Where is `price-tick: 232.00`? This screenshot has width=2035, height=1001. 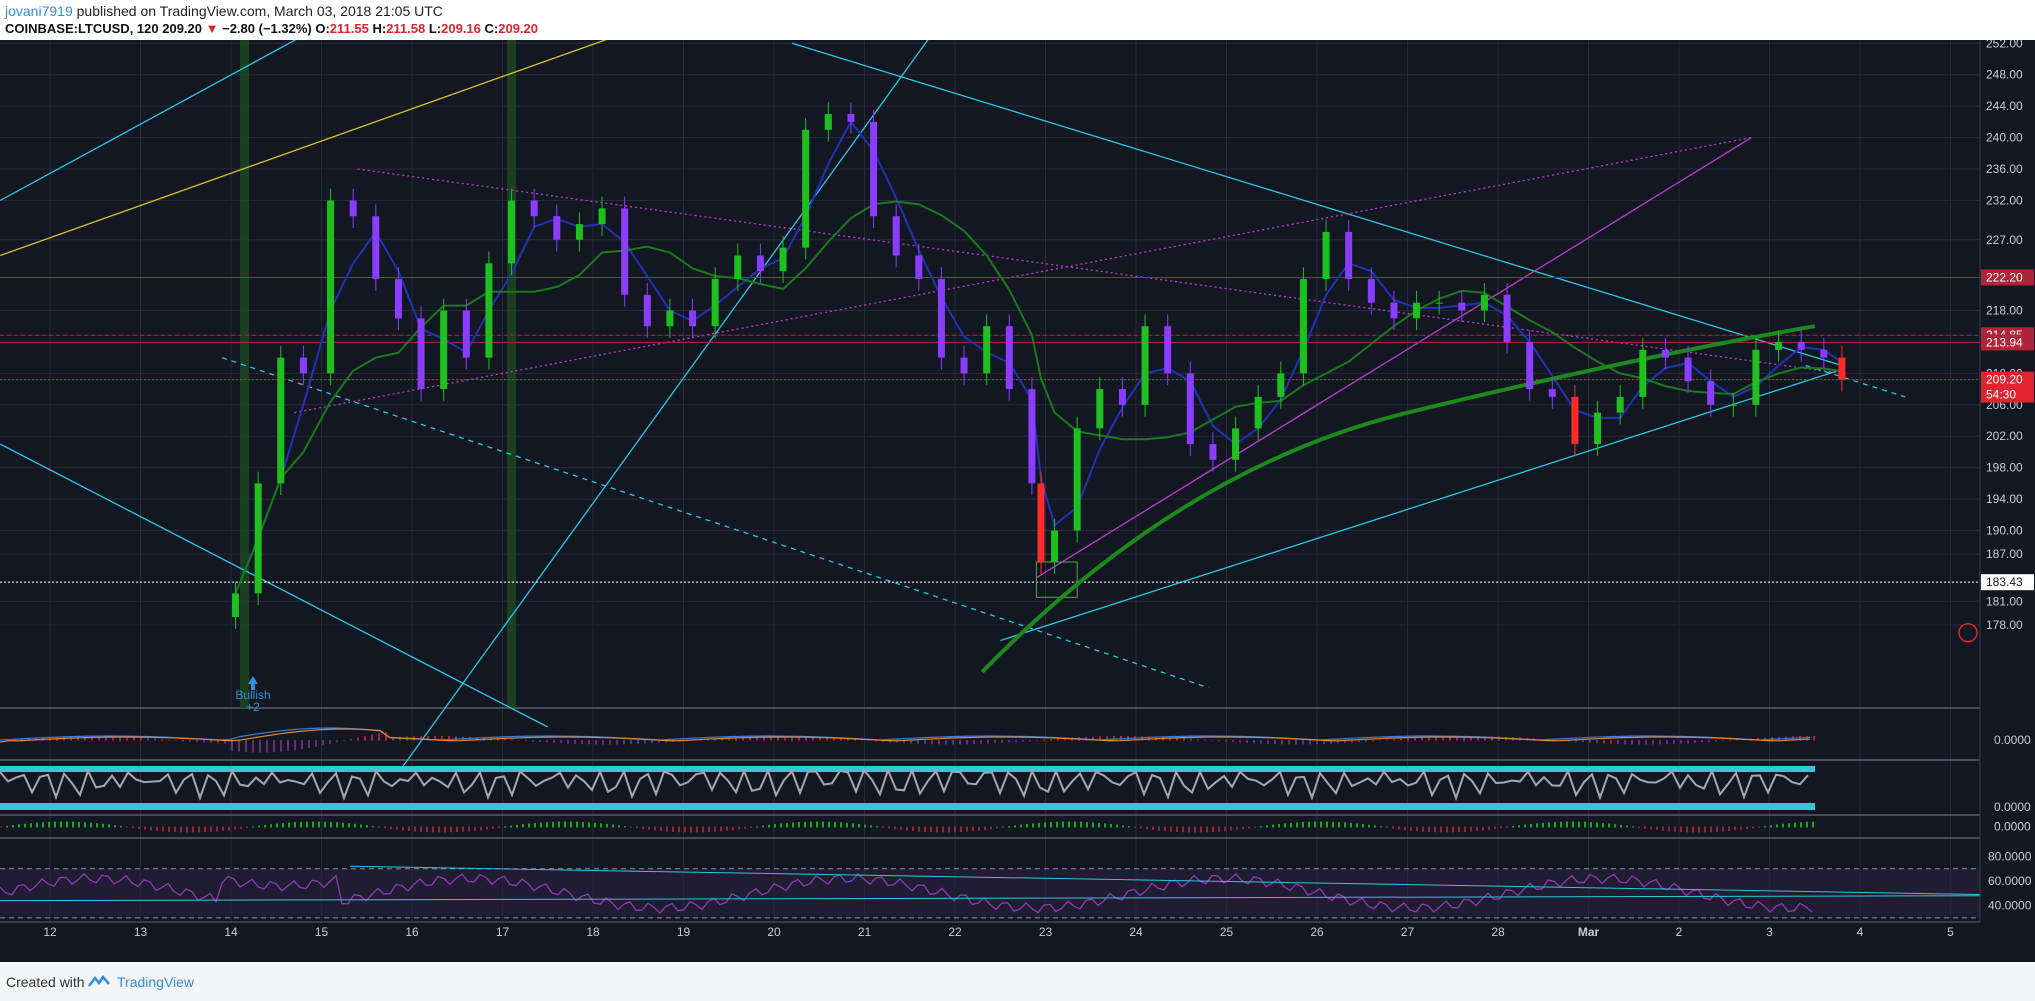 price-tick: 232.00 is located at coordinates (2004, 200).